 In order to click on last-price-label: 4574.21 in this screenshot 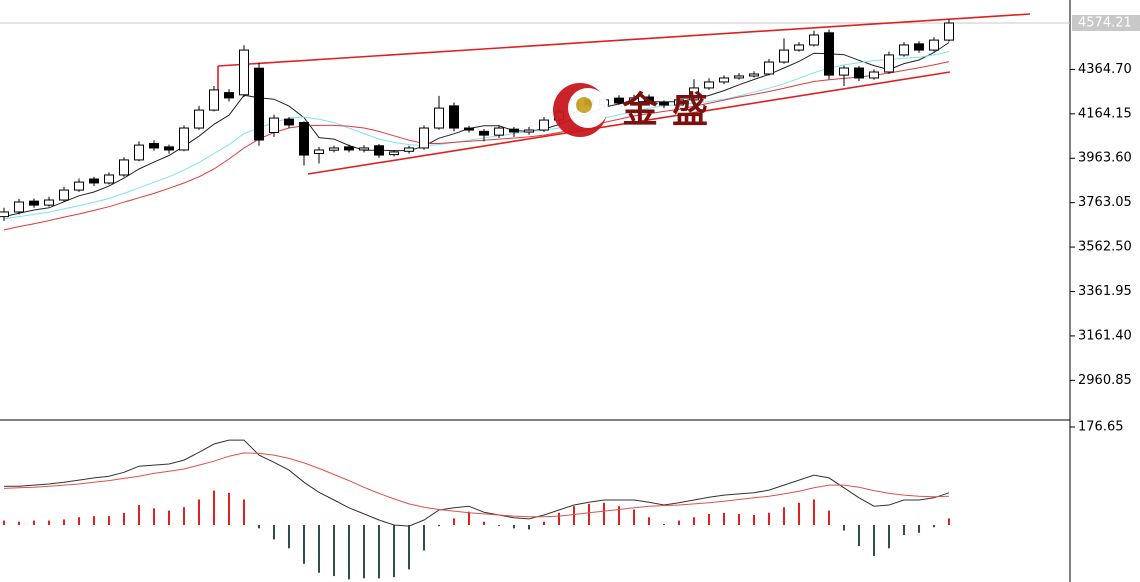, I will do `click(1105, 22)`.